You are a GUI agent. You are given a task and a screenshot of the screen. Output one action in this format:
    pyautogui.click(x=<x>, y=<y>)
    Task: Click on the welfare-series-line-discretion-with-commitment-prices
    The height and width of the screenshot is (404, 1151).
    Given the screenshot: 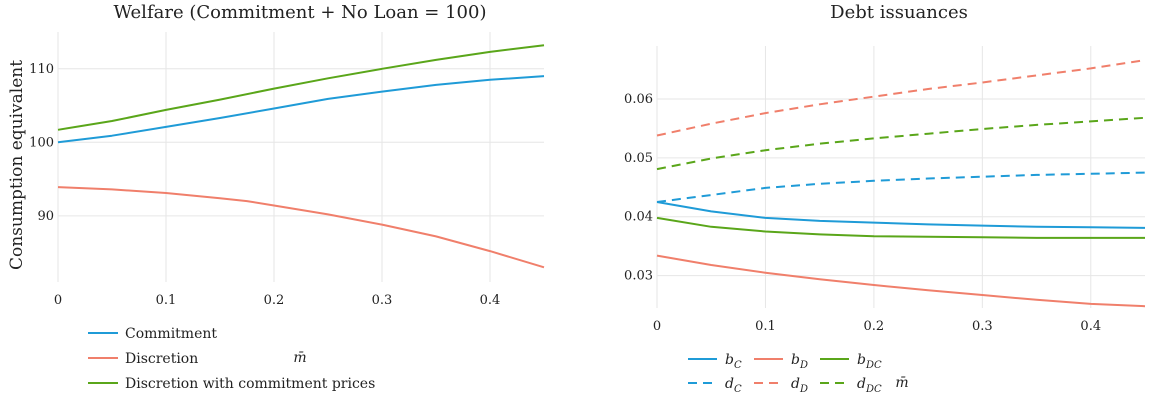 What is the action you would take?
    pyautogui.click(x=301, y=87)
    